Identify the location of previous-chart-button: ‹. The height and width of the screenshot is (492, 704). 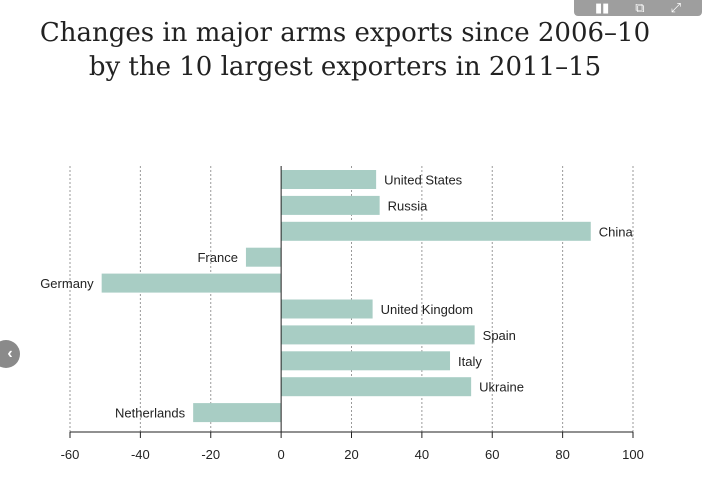
(10, 354).